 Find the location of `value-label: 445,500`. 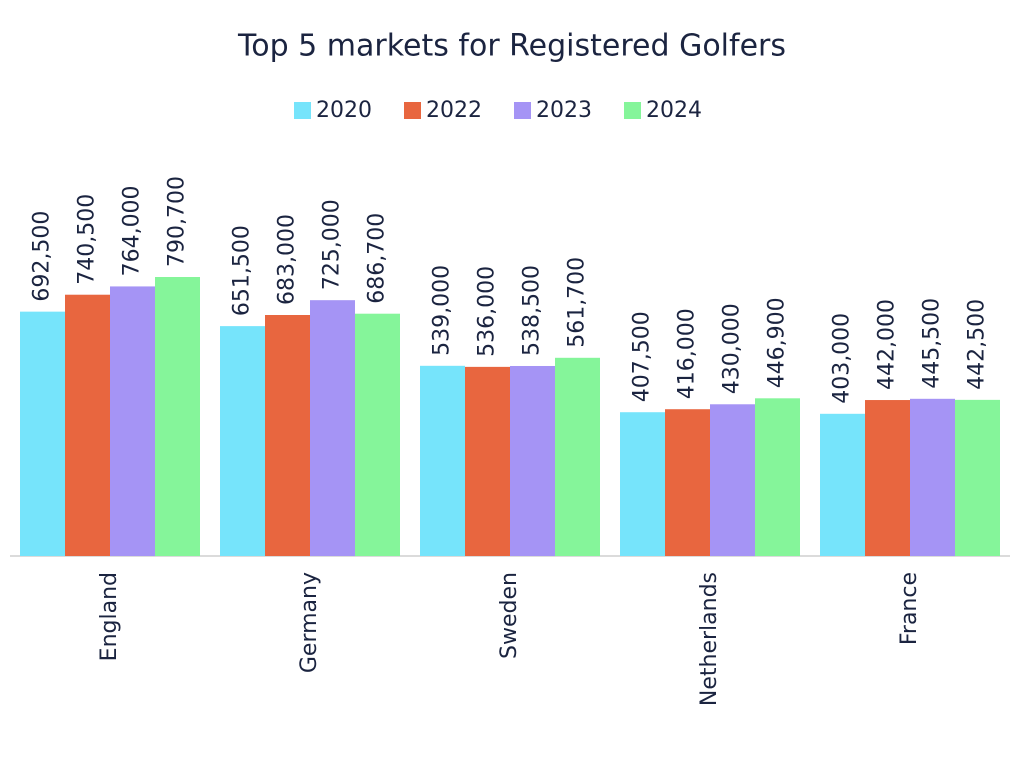

value-label: 445,500 is located at coordinates (932, 343).